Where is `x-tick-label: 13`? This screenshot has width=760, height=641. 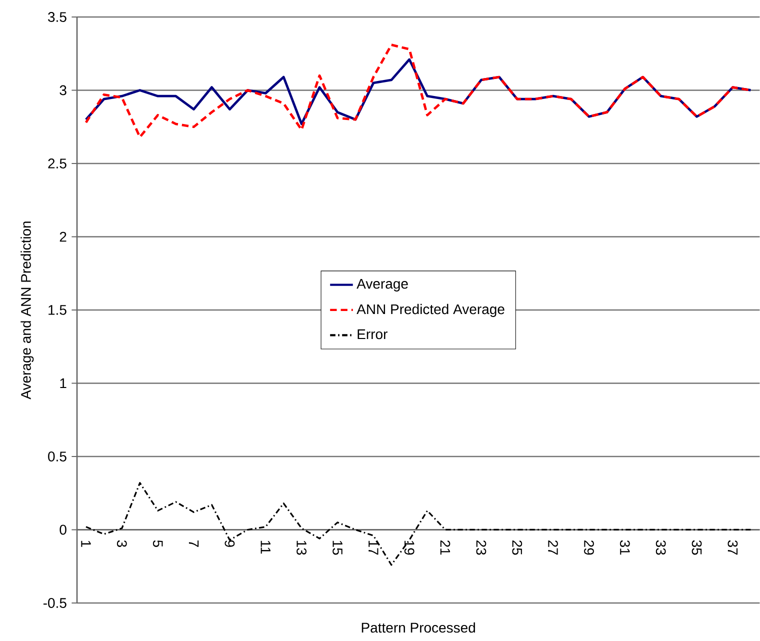 x-tick-label: 13 is located at coordinates (301, 547).